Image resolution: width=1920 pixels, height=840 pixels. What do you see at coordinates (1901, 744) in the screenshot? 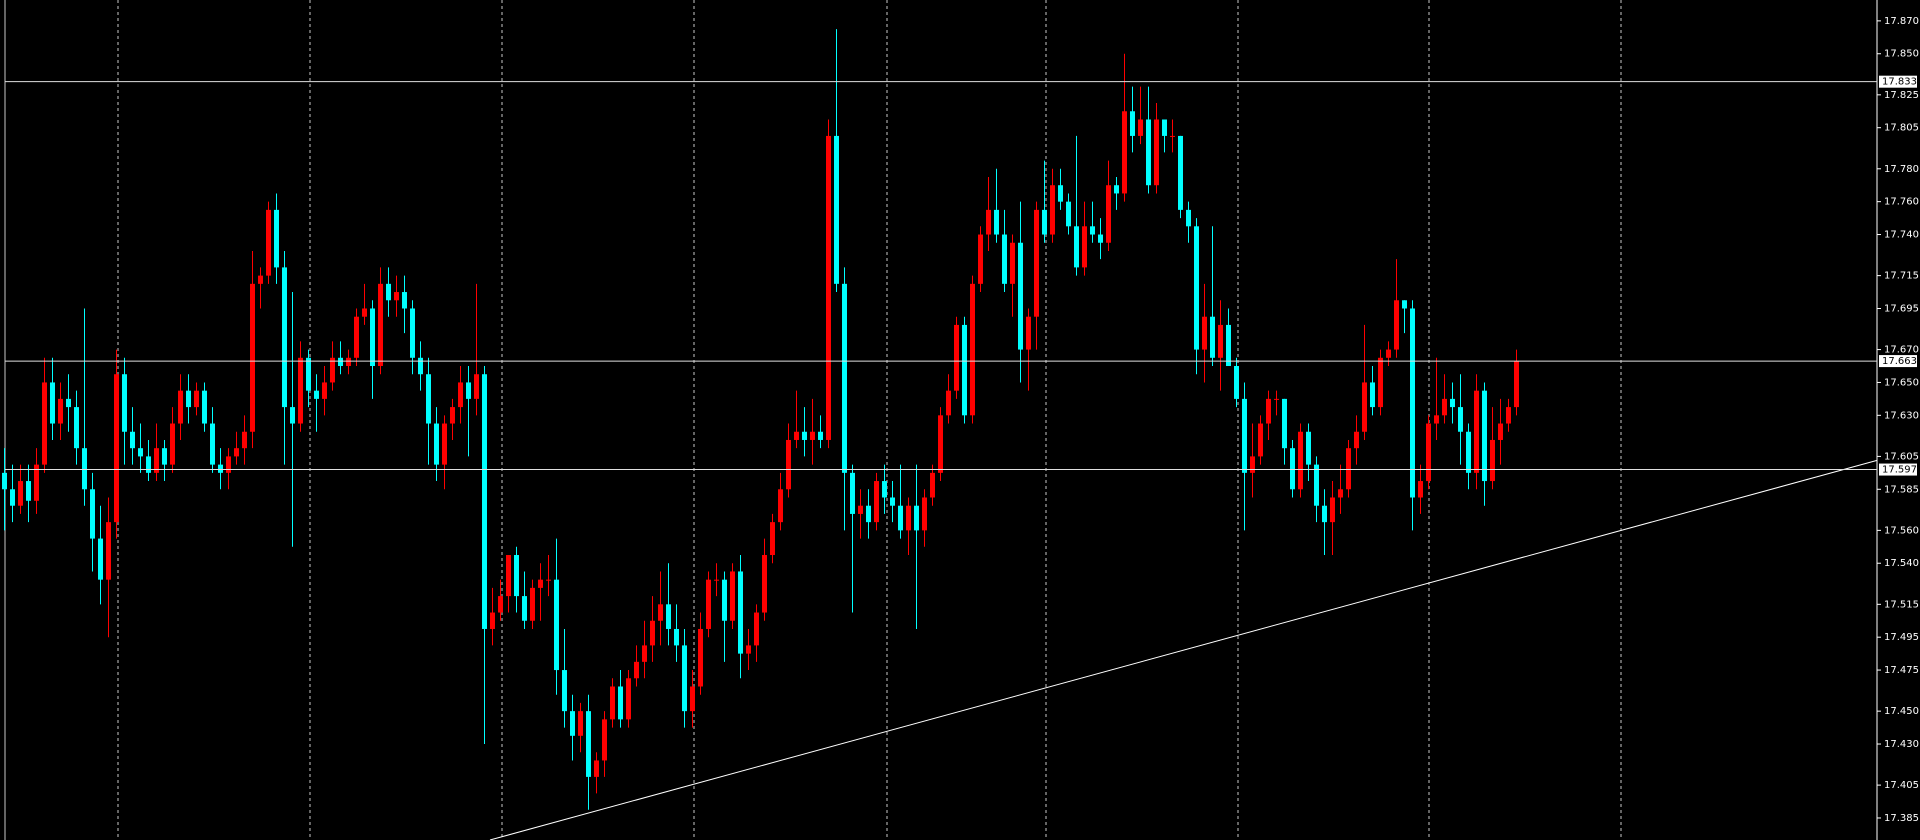
I see `y-tick-label: 17.430` at bounding box center [1901, 744].